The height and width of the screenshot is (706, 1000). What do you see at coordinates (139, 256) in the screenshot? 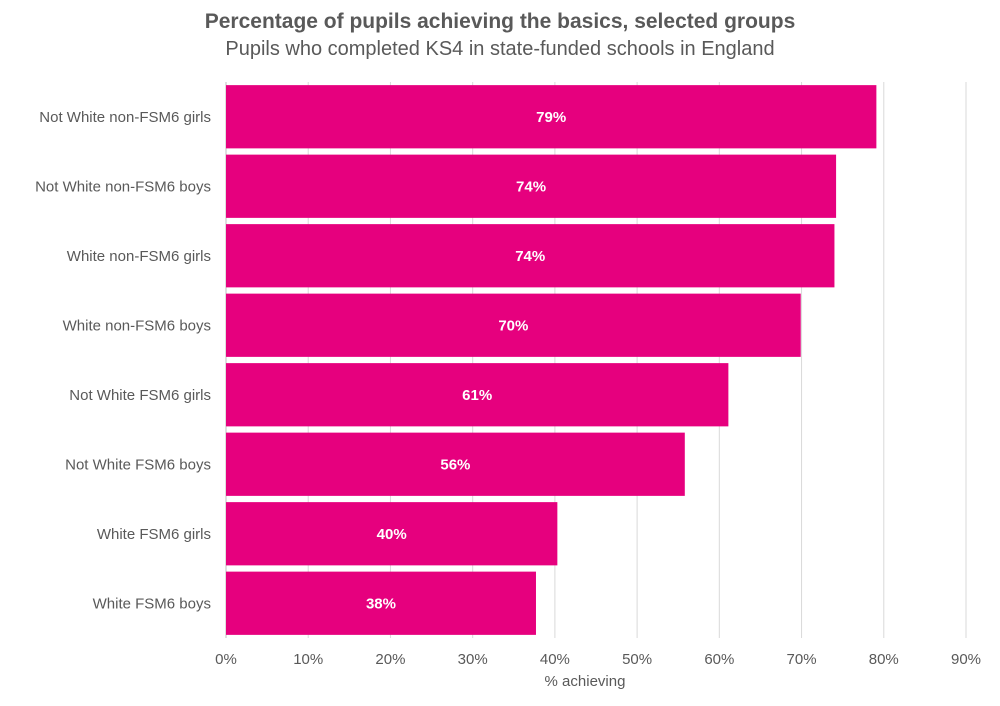
I see `category-label: White non-FSM6 girls` at bounding box center [139, 256].